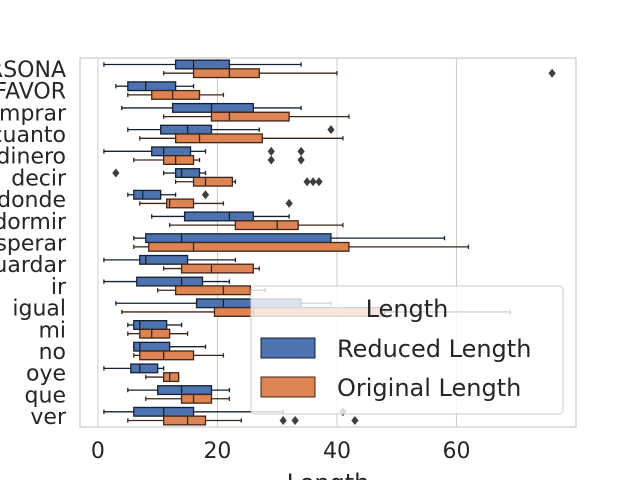  I want to click on y-tick-label: esperar, so click(33, 244).